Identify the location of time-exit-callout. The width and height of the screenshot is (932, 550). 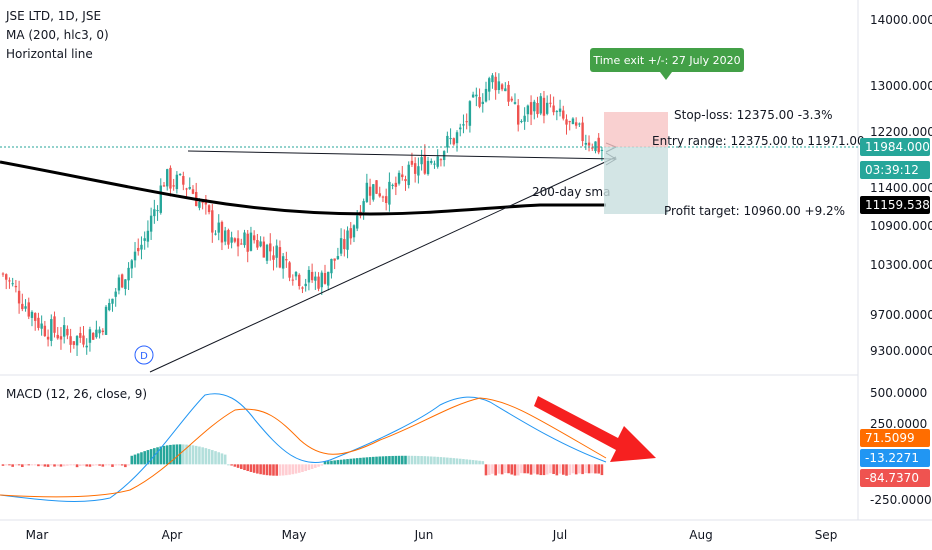
(667, 60).